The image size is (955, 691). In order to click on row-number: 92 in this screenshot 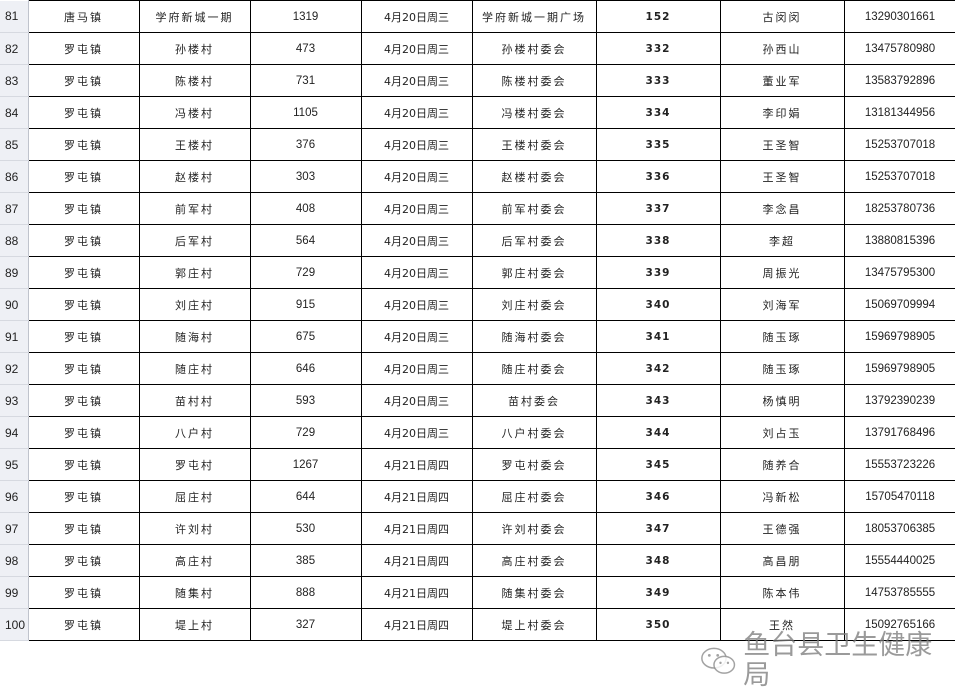, I will do `click(14, 368)`.